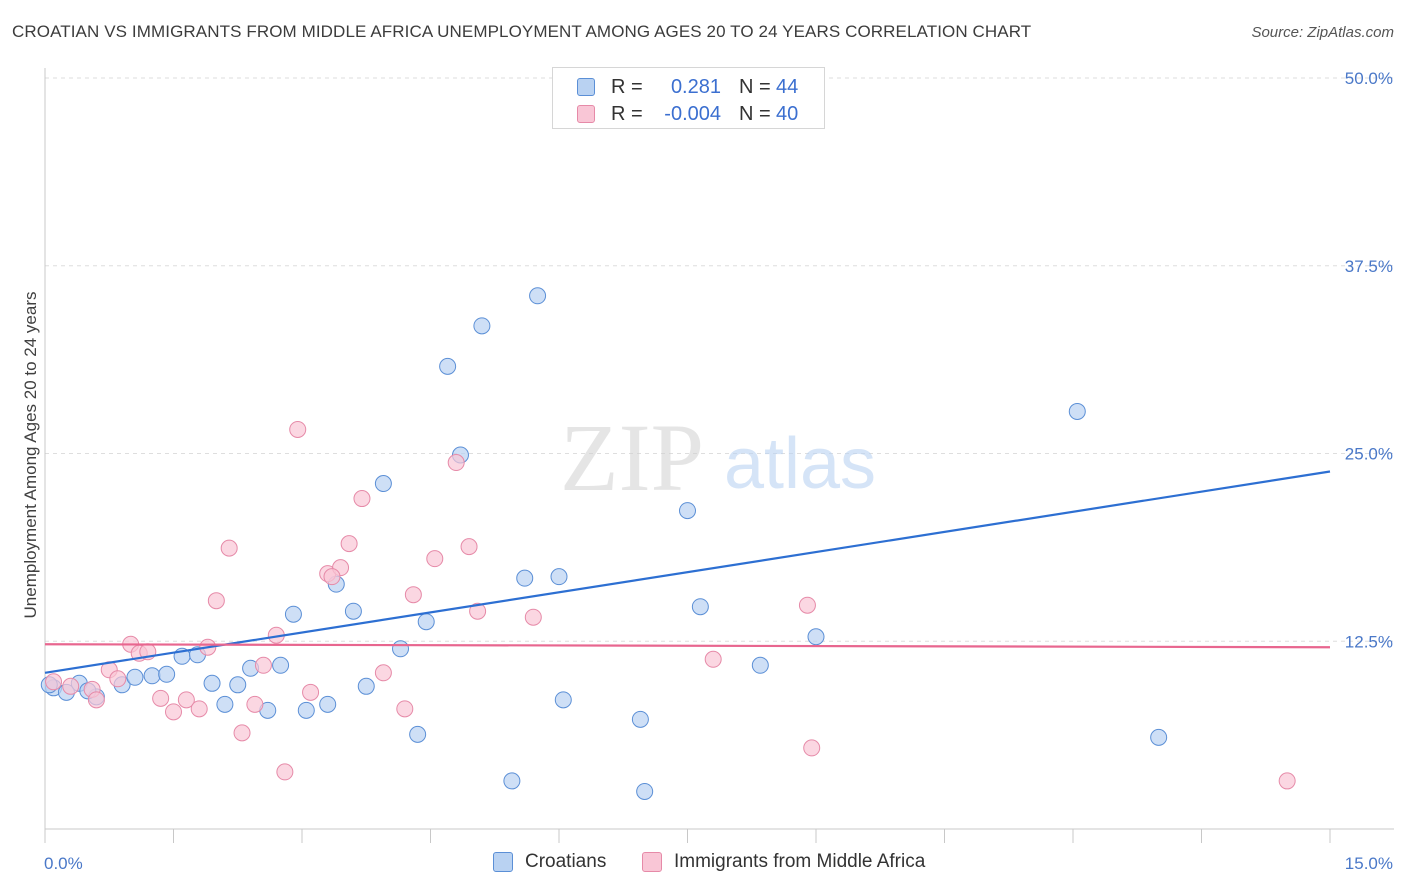  Describe the element at coordinates (566, 861) in the screenshot. I see `croatians-legend-label: Croatians` at that location.